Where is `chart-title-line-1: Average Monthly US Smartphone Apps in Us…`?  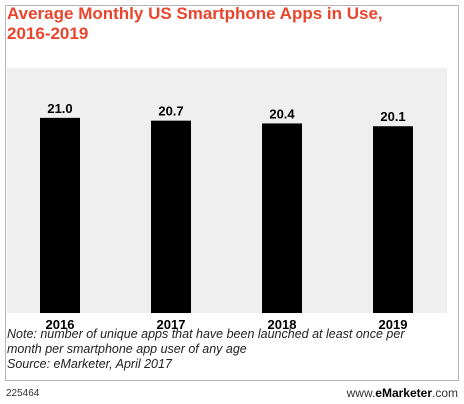 chart-title-line-1: Average Monthly US Smartphone Apps in Us… is located at coordinates (195, 13).